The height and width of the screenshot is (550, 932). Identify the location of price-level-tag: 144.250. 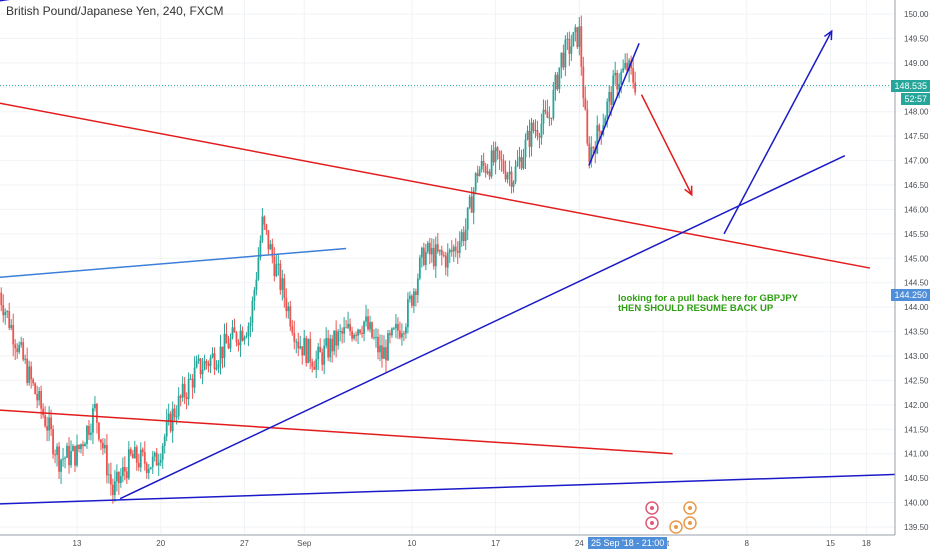
(910, 294).